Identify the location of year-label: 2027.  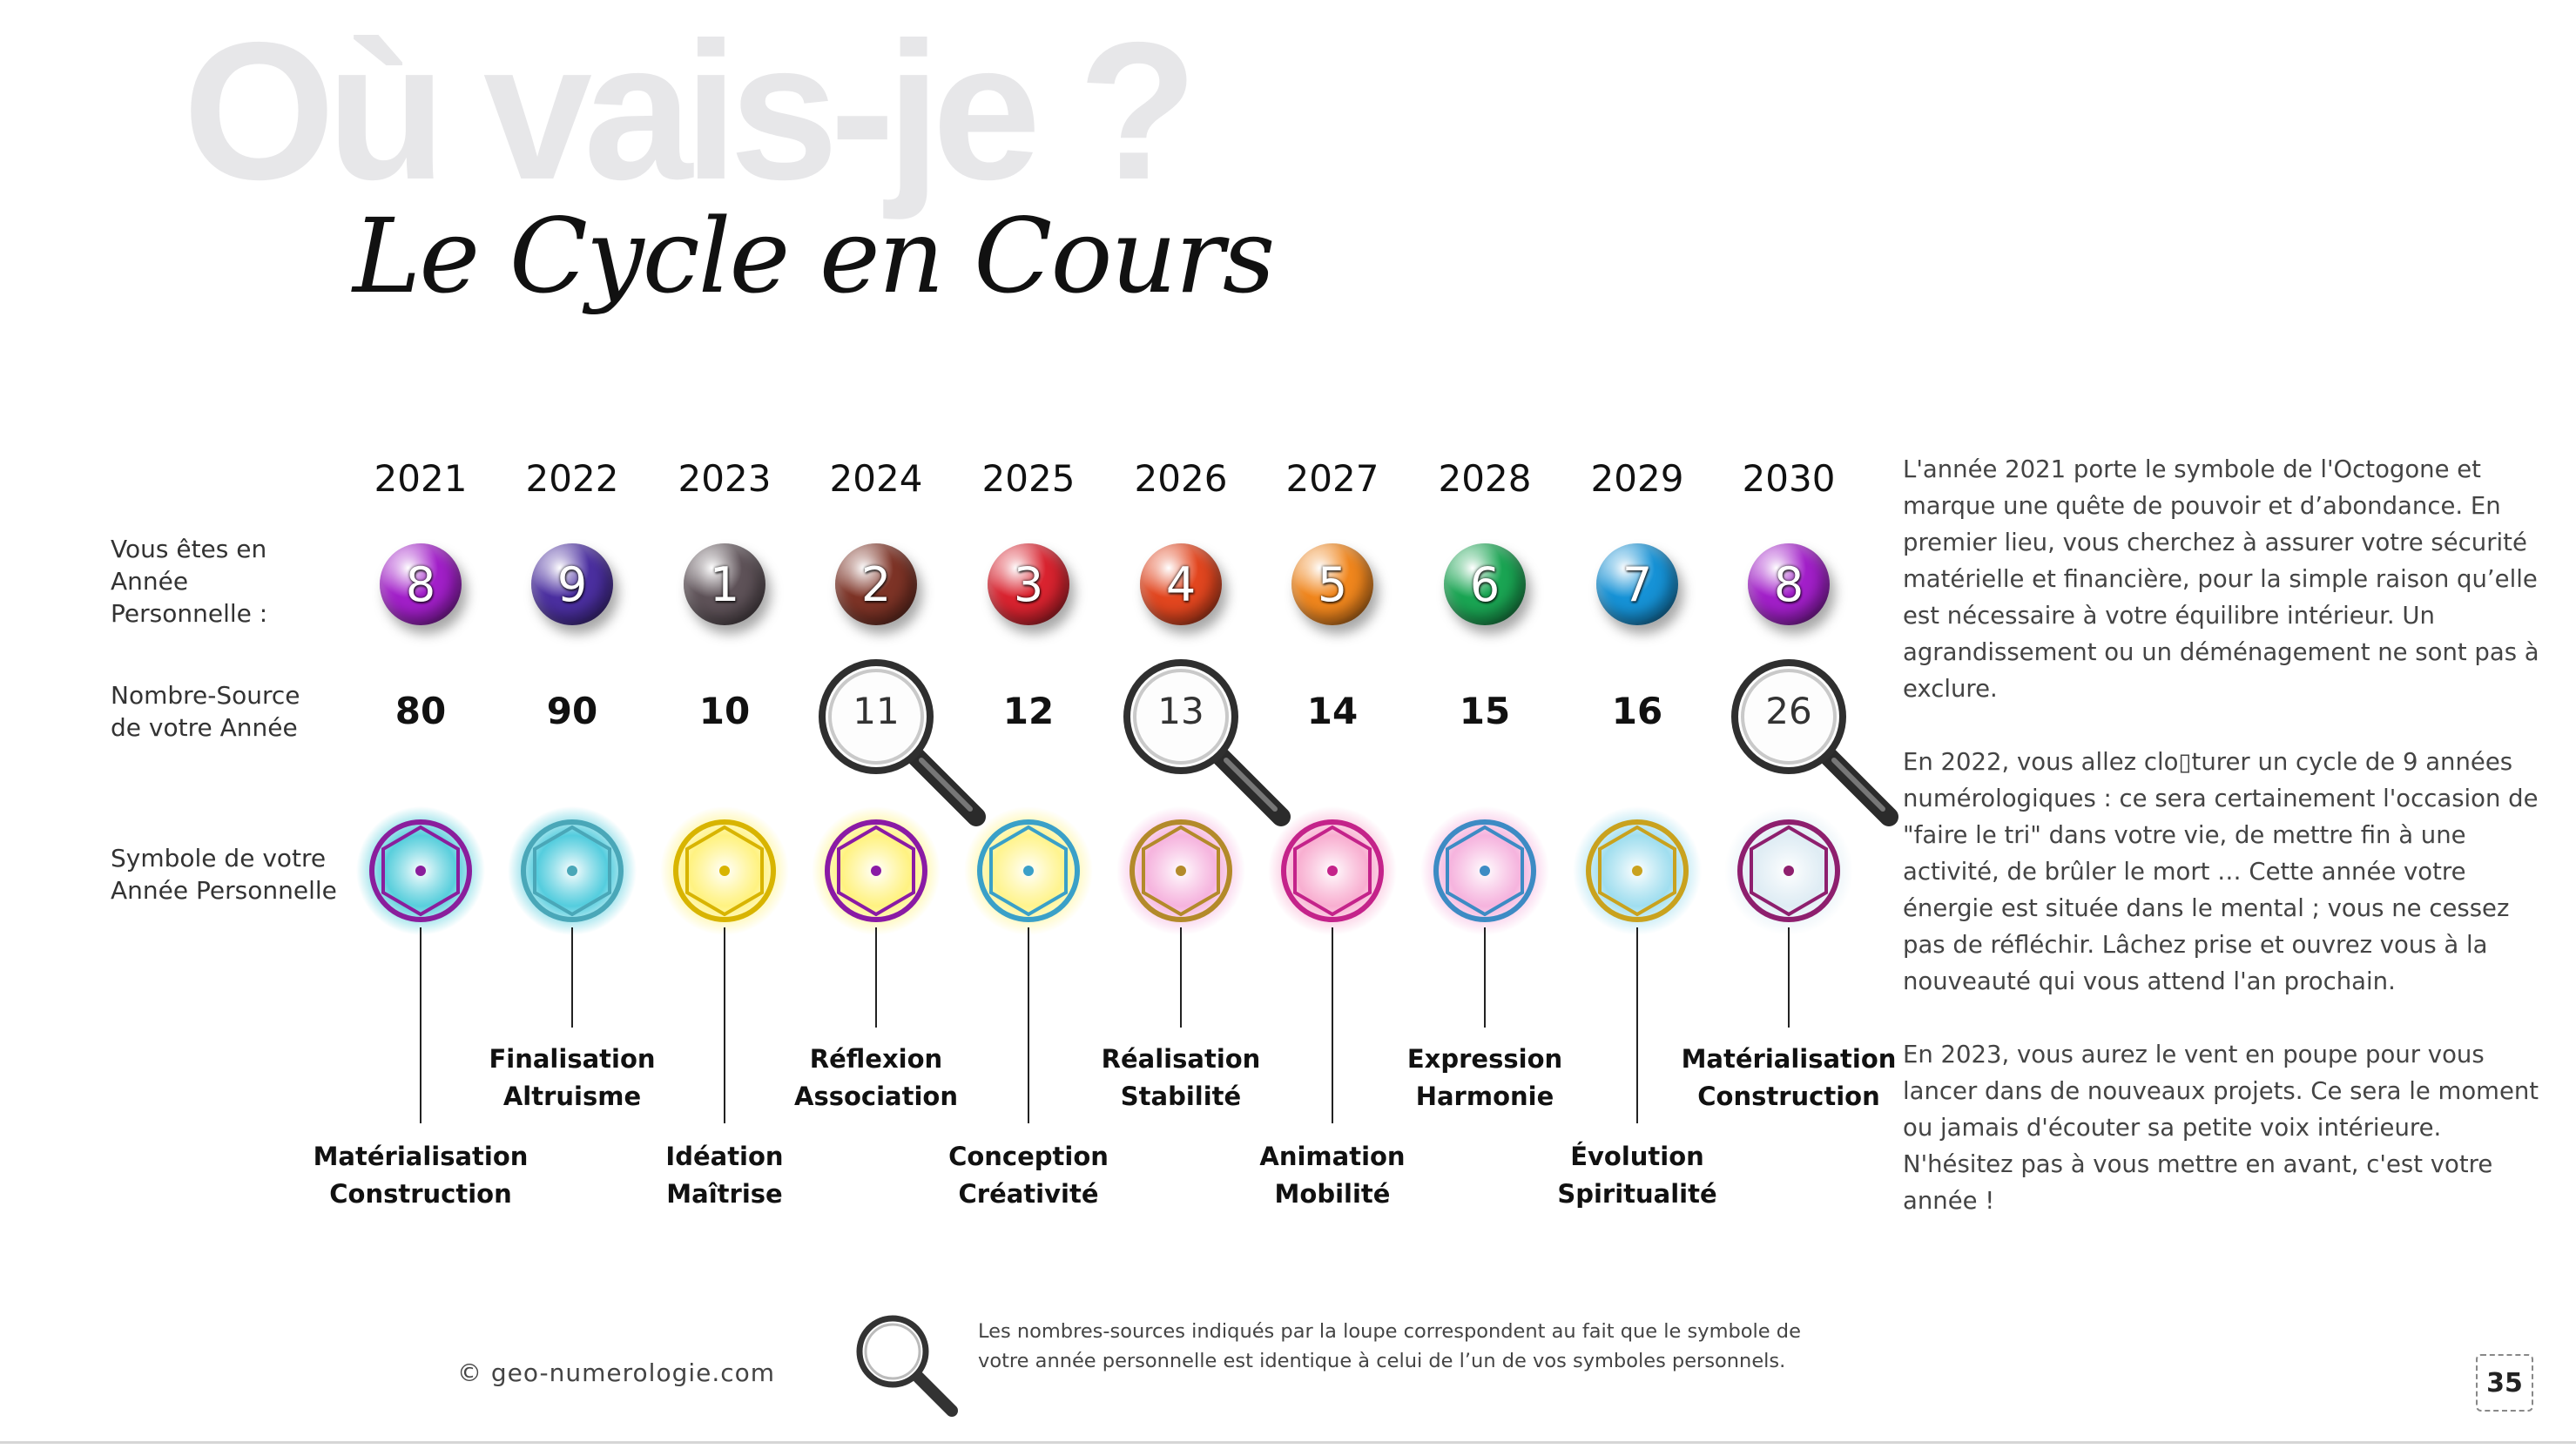
(1332, 478).